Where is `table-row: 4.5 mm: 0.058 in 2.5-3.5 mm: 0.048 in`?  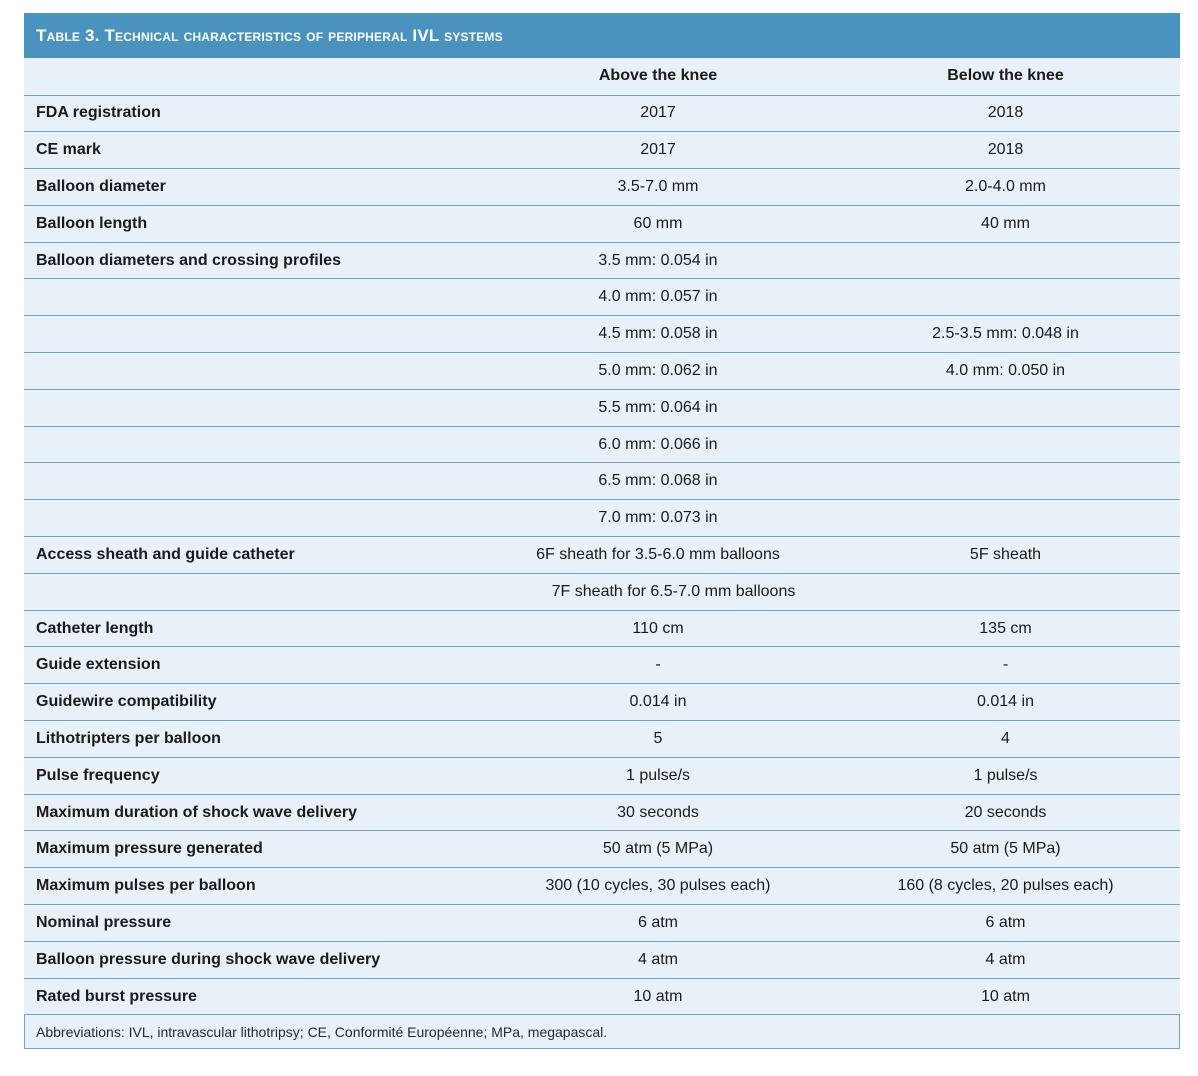
table-row: 4.5 mm: 0.058 in 2.5-3.5 mm: 0.048 in is located at coordinates (602, 334).